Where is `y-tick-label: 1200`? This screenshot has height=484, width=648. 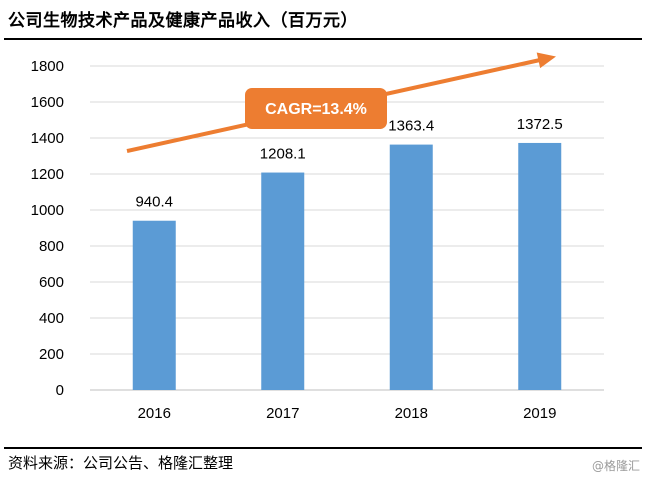
y-tick-label: 1200 is located at coordinates (47, 174).